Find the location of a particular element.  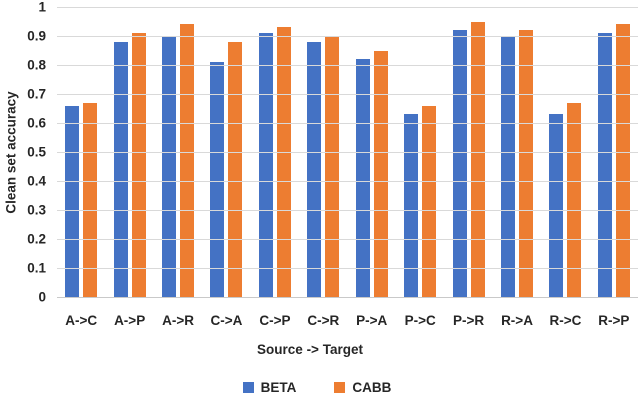

bar-group-c--a is located at coordinates (226, 152).